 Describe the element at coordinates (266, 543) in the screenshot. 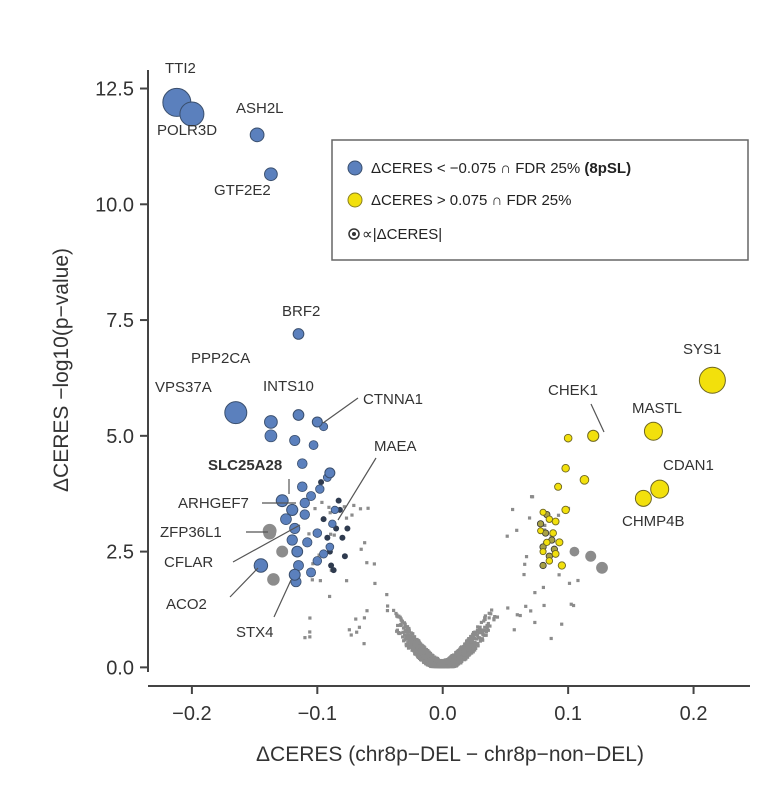

I see `leader-cflar` at that location.